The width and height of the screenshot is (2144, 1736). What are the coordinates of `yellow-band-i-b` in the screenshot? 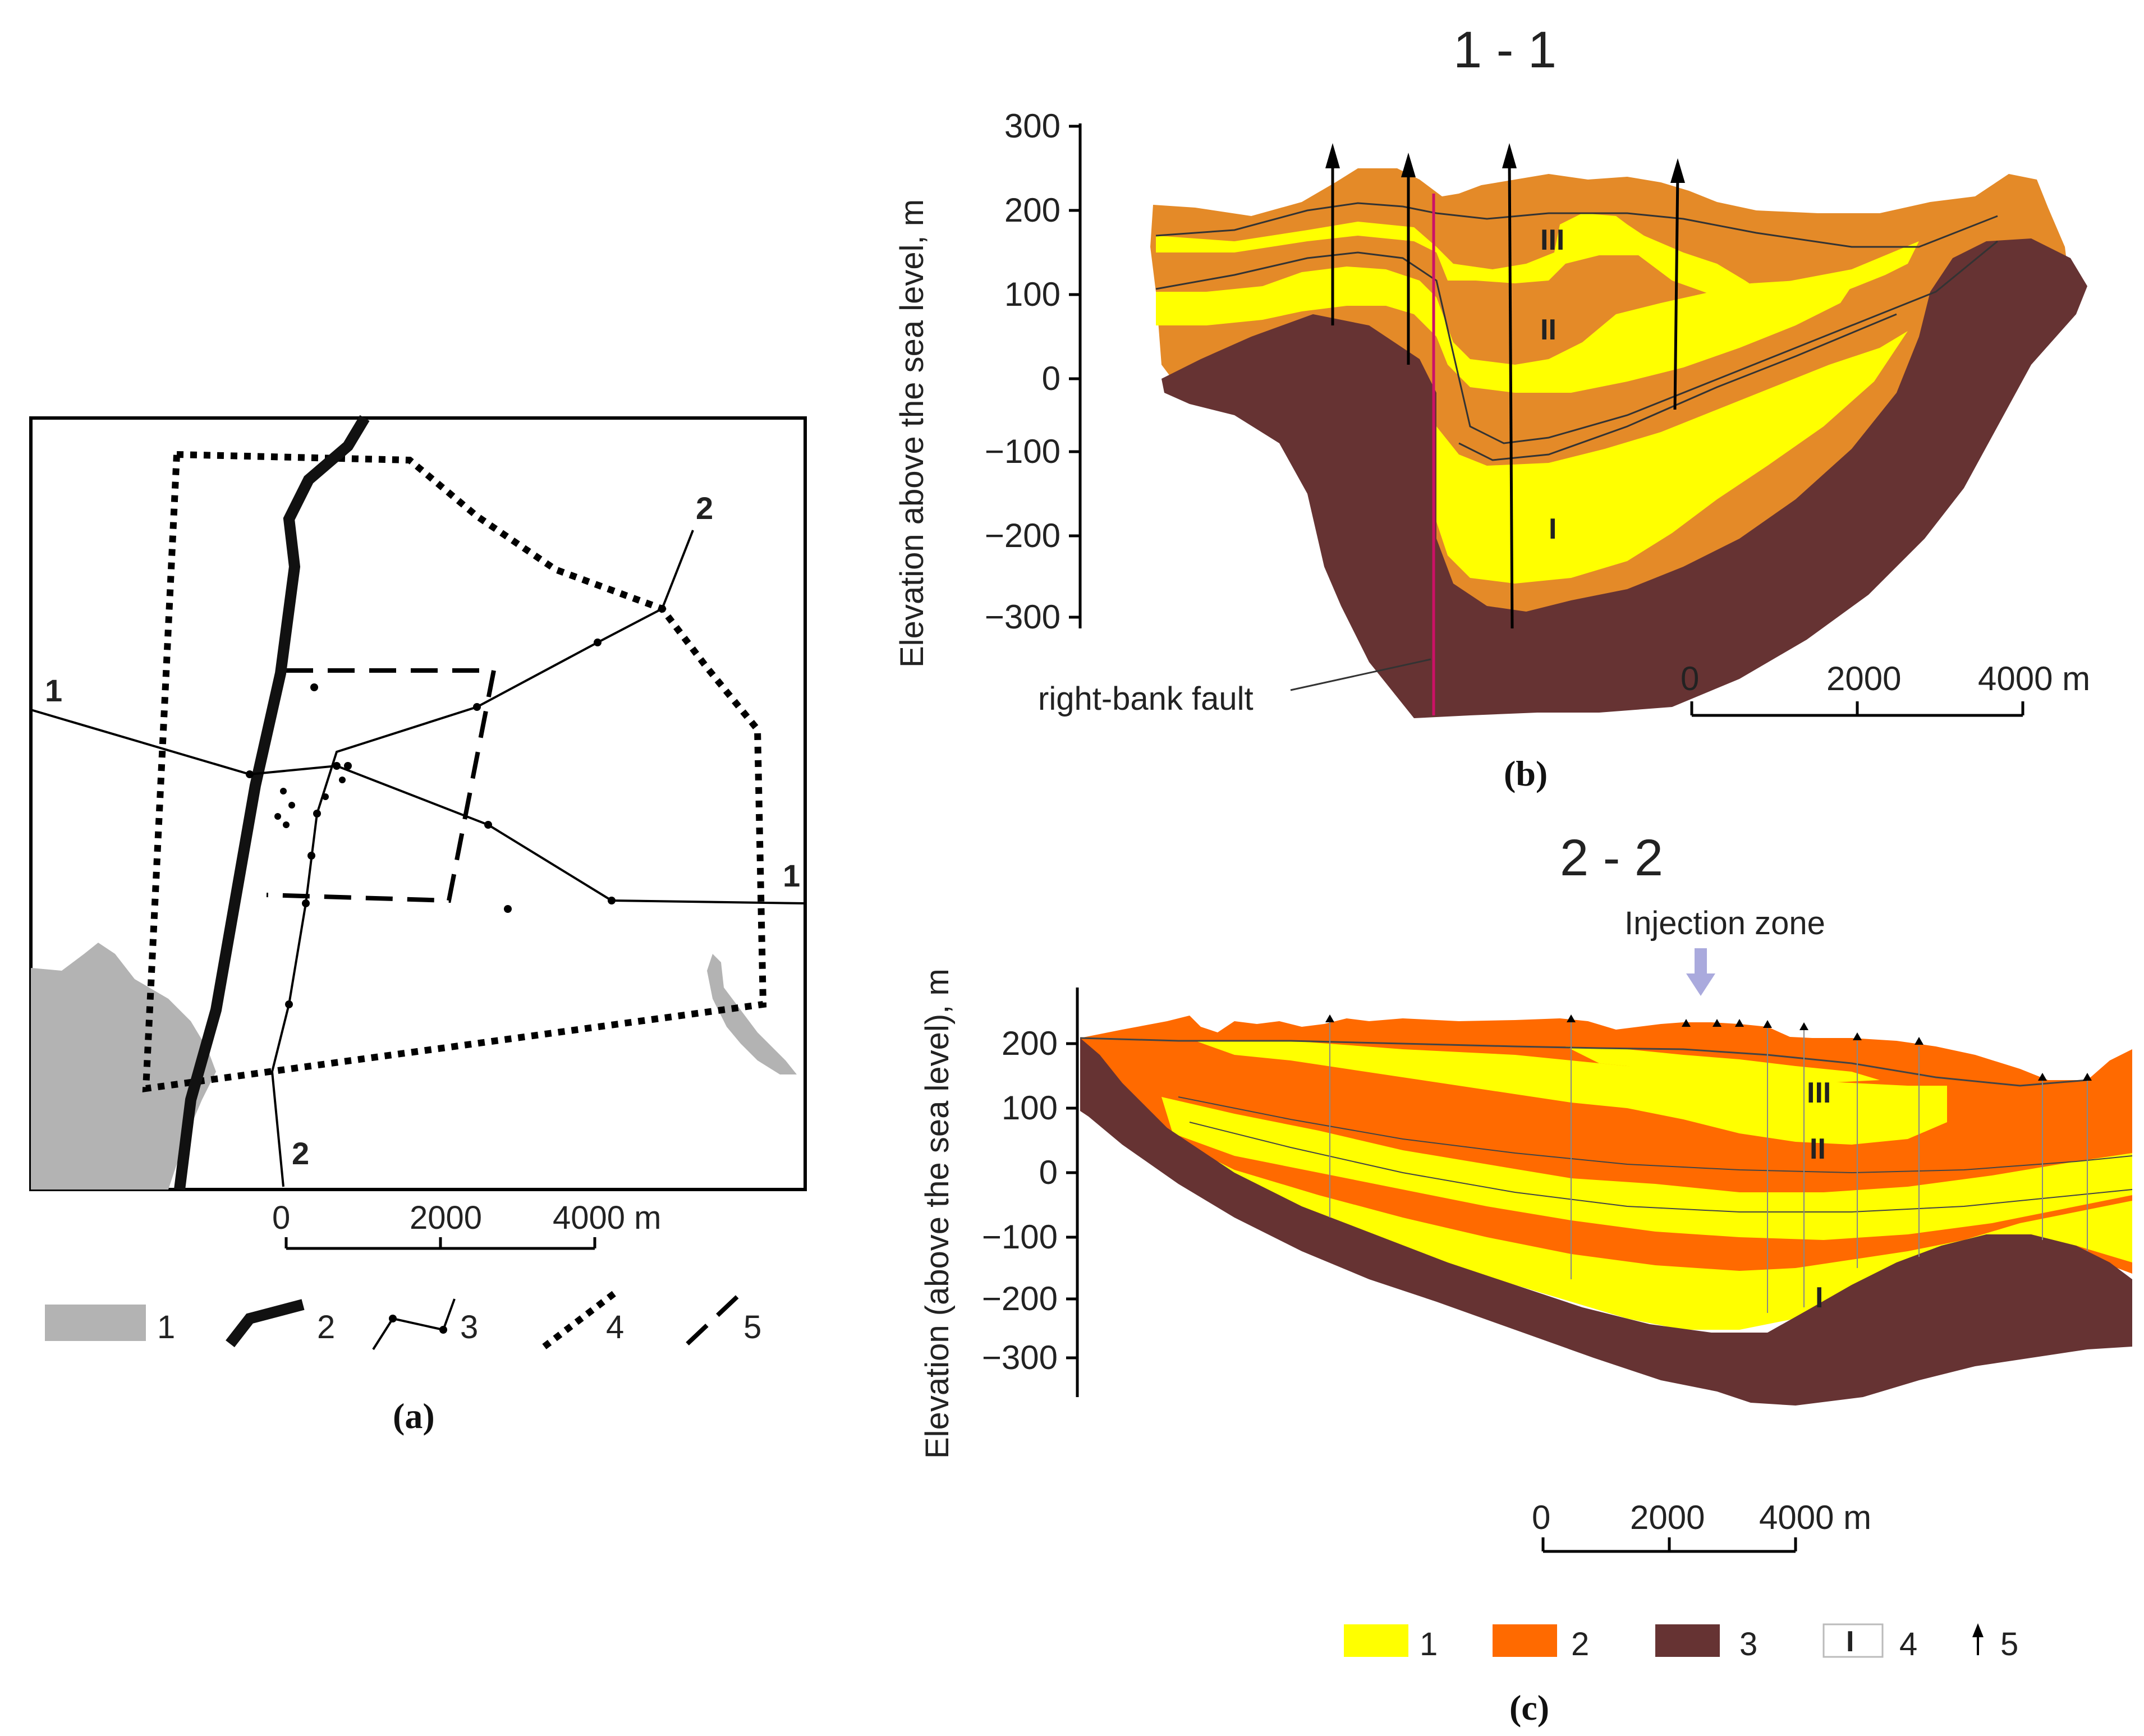 It's located at (1672, 457).